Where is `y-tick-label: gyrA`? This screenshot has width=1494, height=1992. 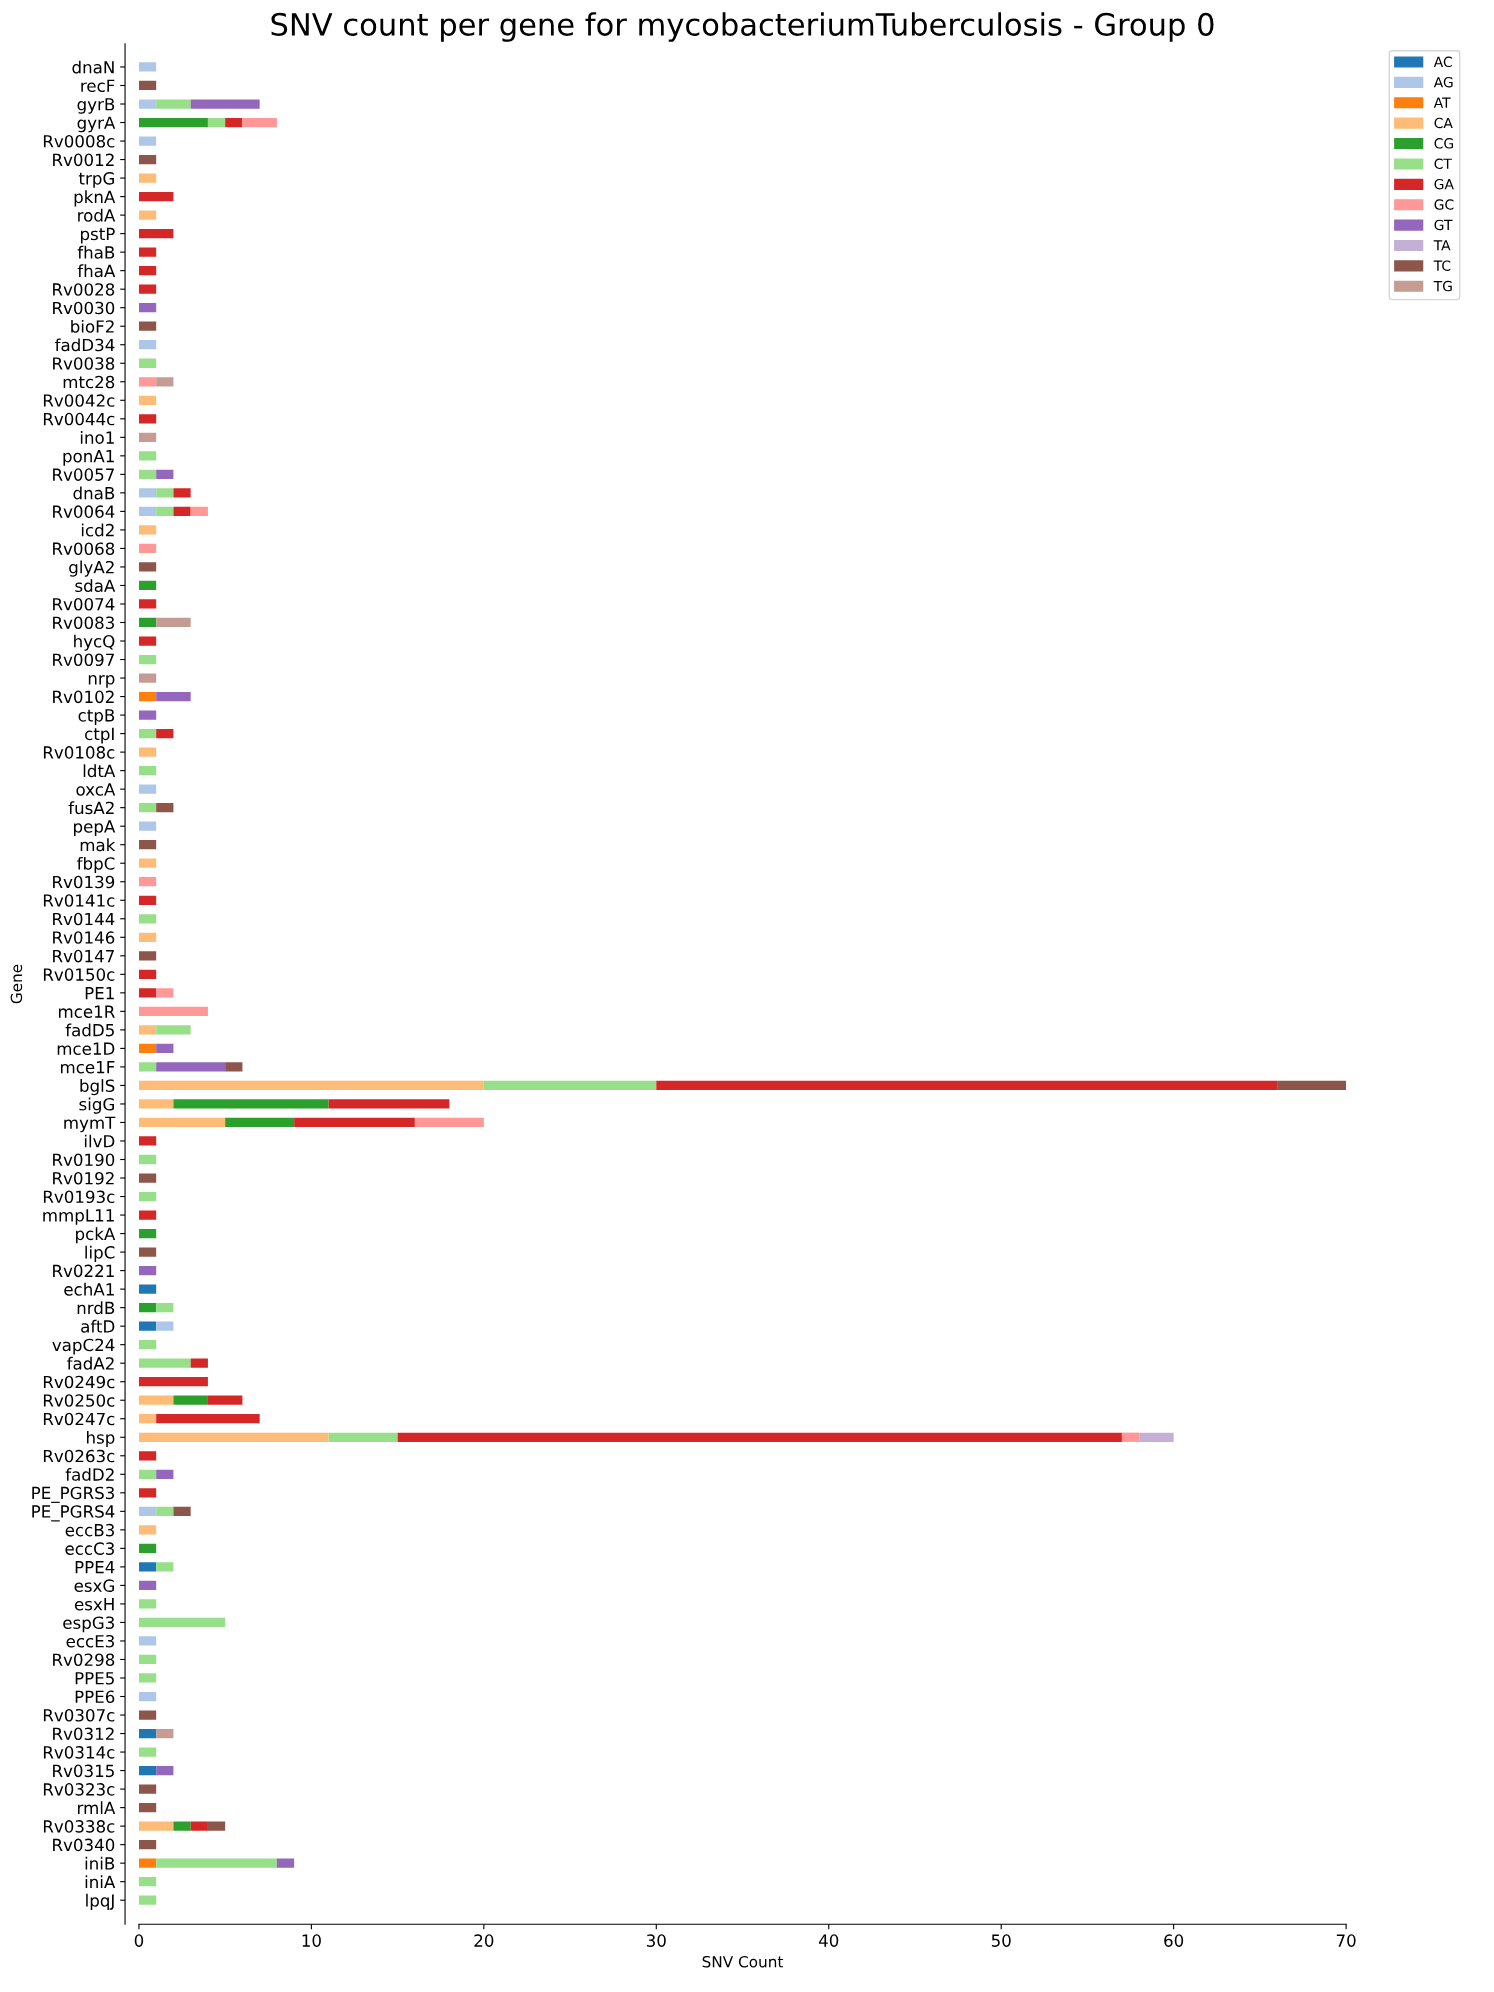 y-tick-label: gyrA is located at coordinates (96, 124).